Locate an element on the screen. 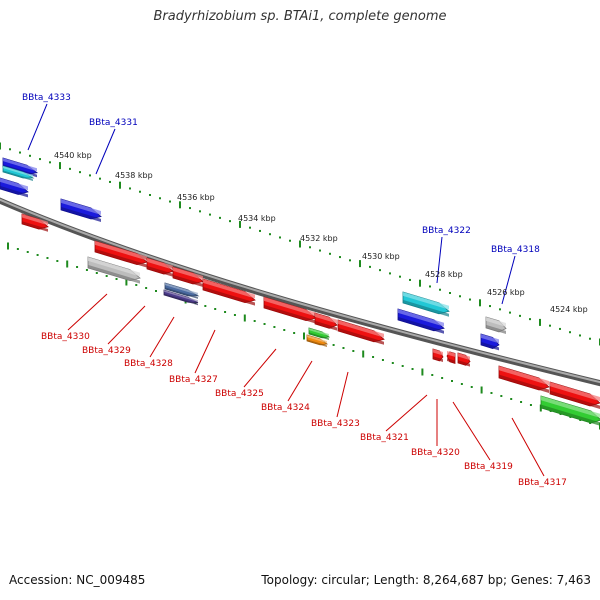  gene-bbta-4333-band is located at coordinates (18, 173).